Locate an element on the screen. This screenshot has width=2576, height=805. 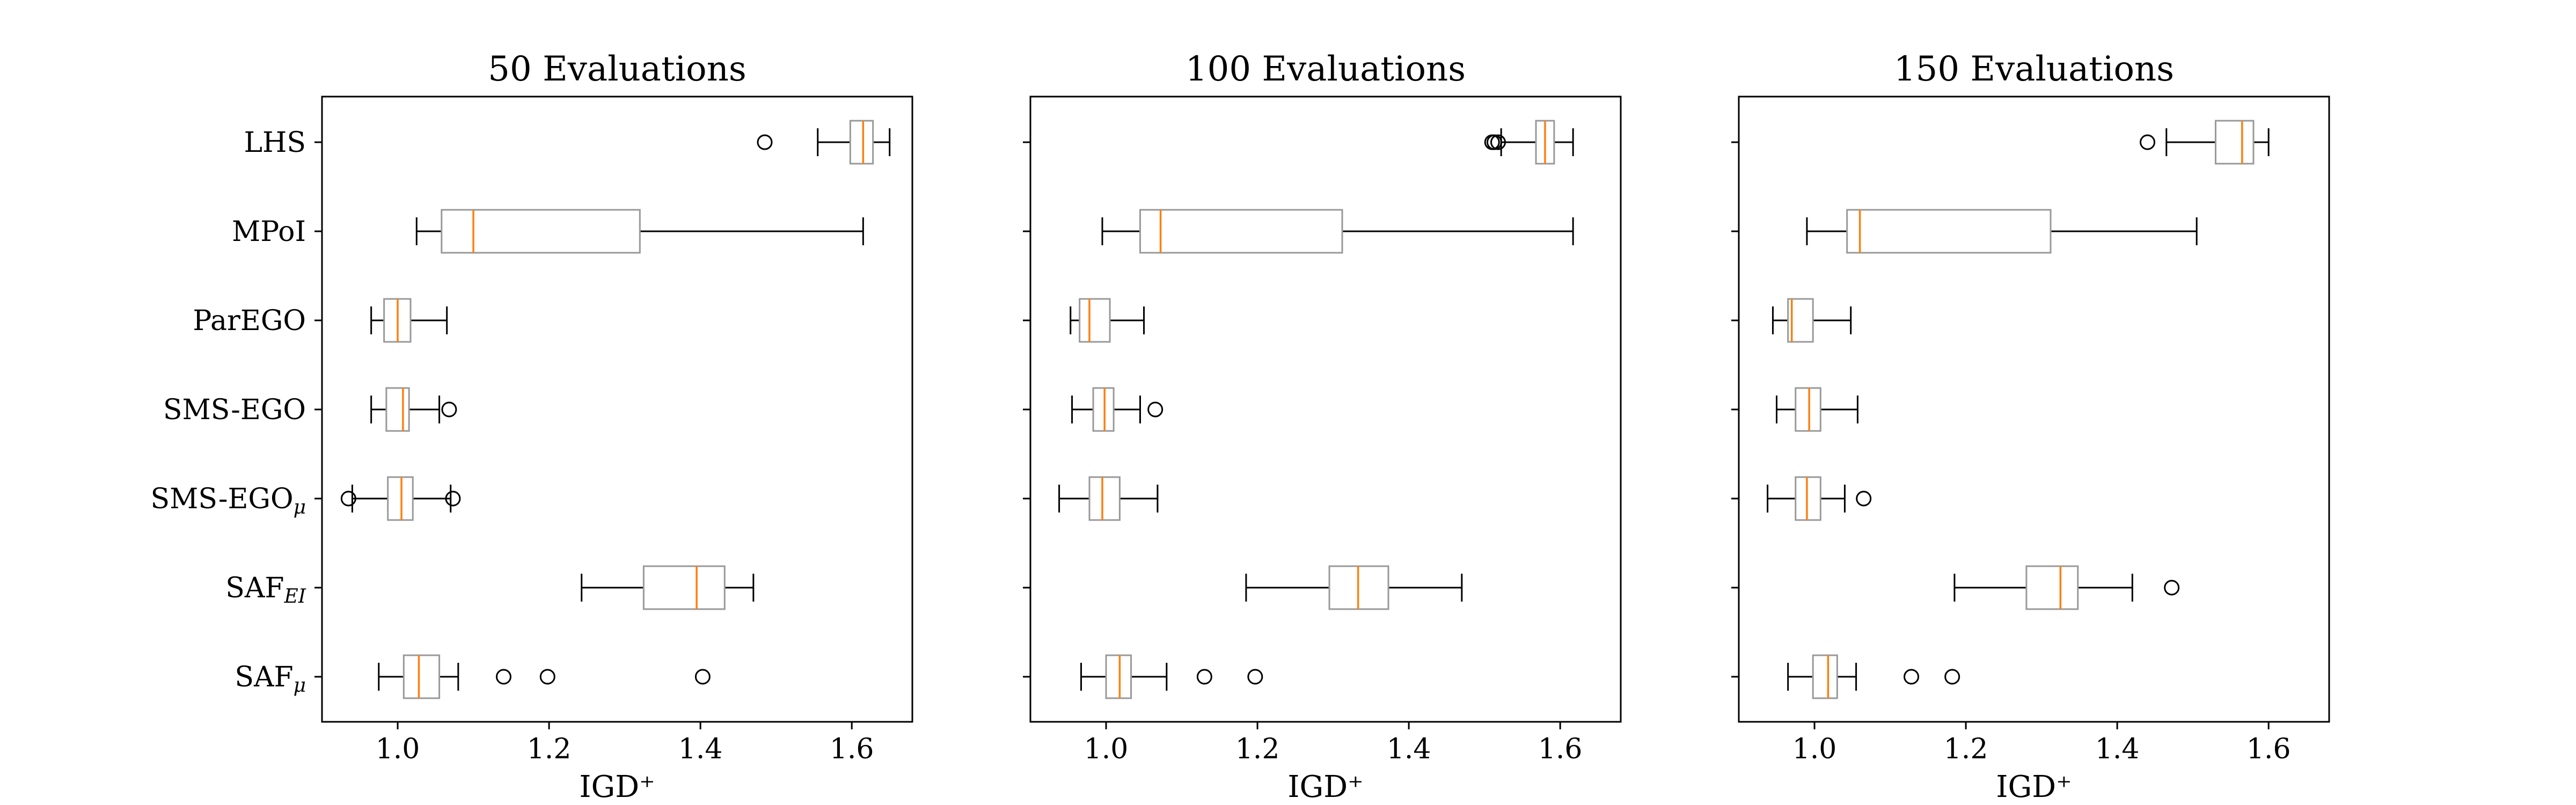
panel-title: 100 Evaluations is located at coordinates (1325, 69).